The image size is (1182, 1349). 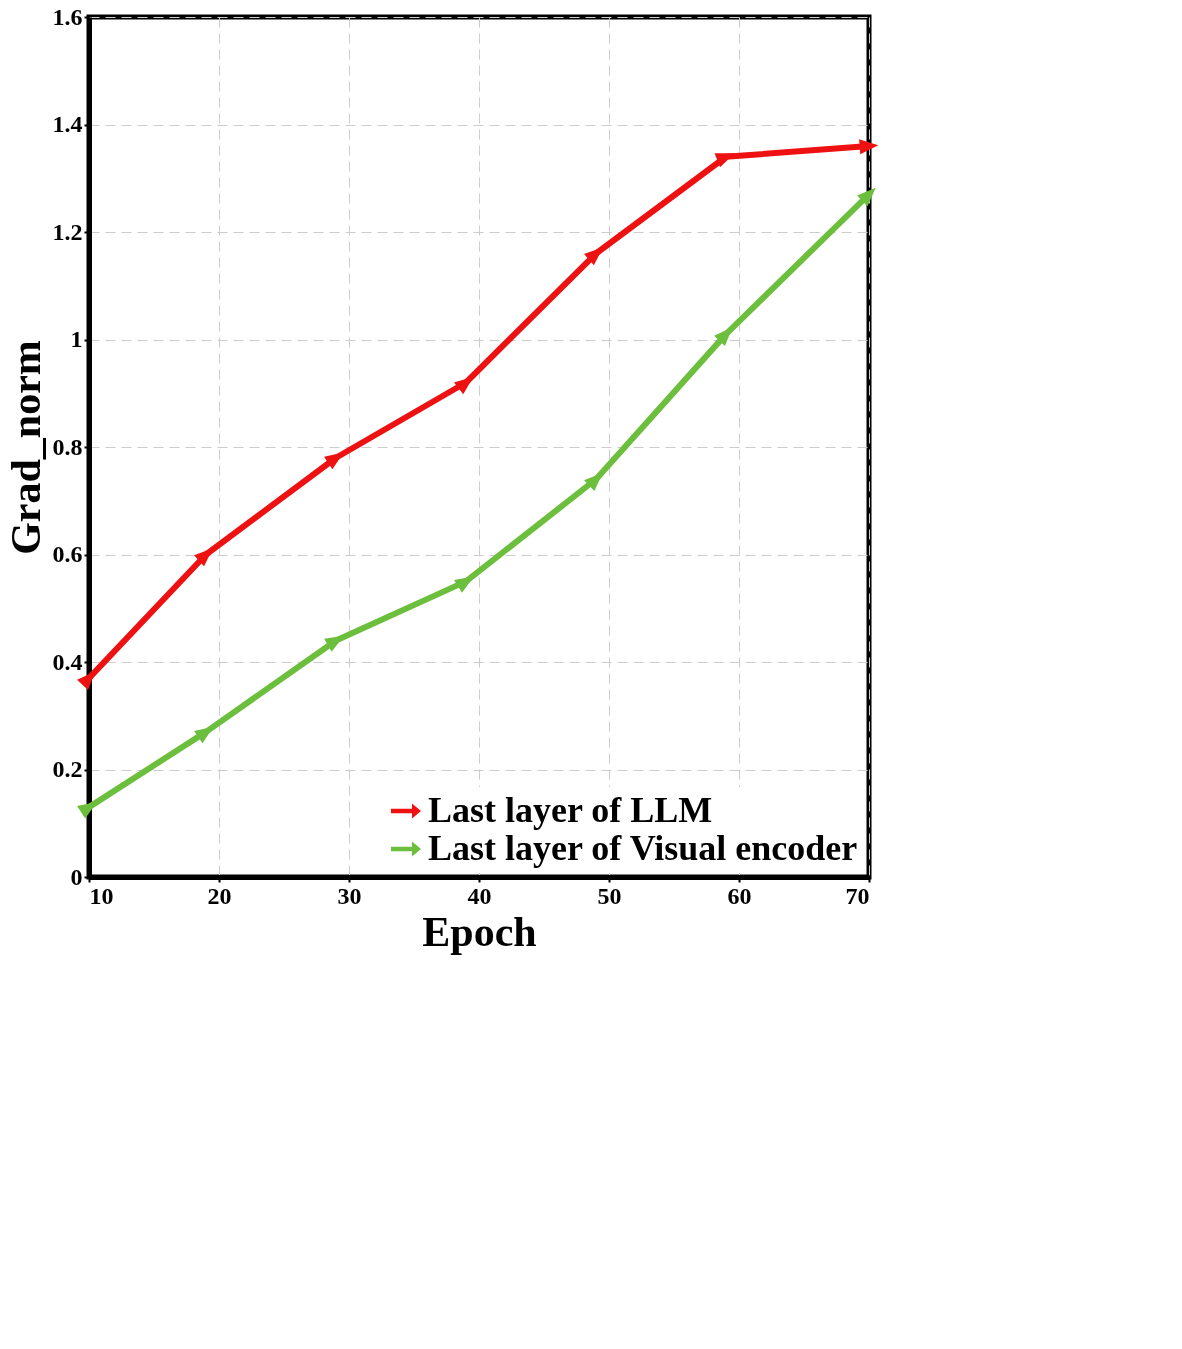 I want to click on y-tick-label: 0, so click(x=76, y=876).